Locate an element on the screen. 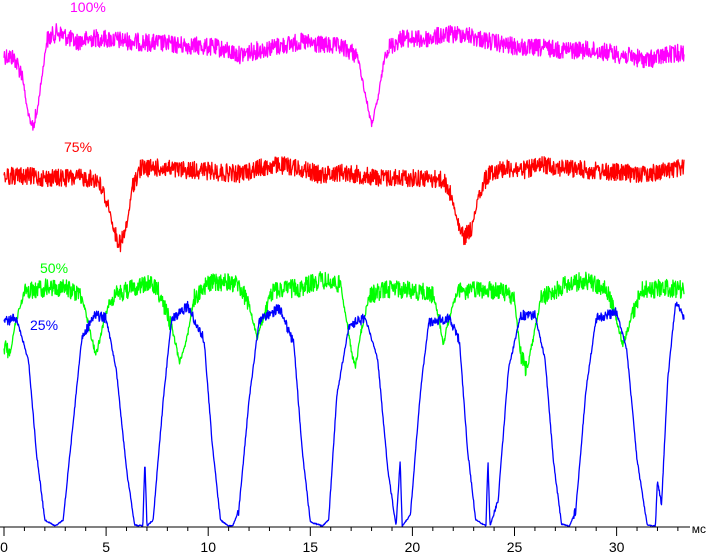 This screenshot has height=555, width=711. series-label-50pct: 50% is located at coordinates (54, 268).